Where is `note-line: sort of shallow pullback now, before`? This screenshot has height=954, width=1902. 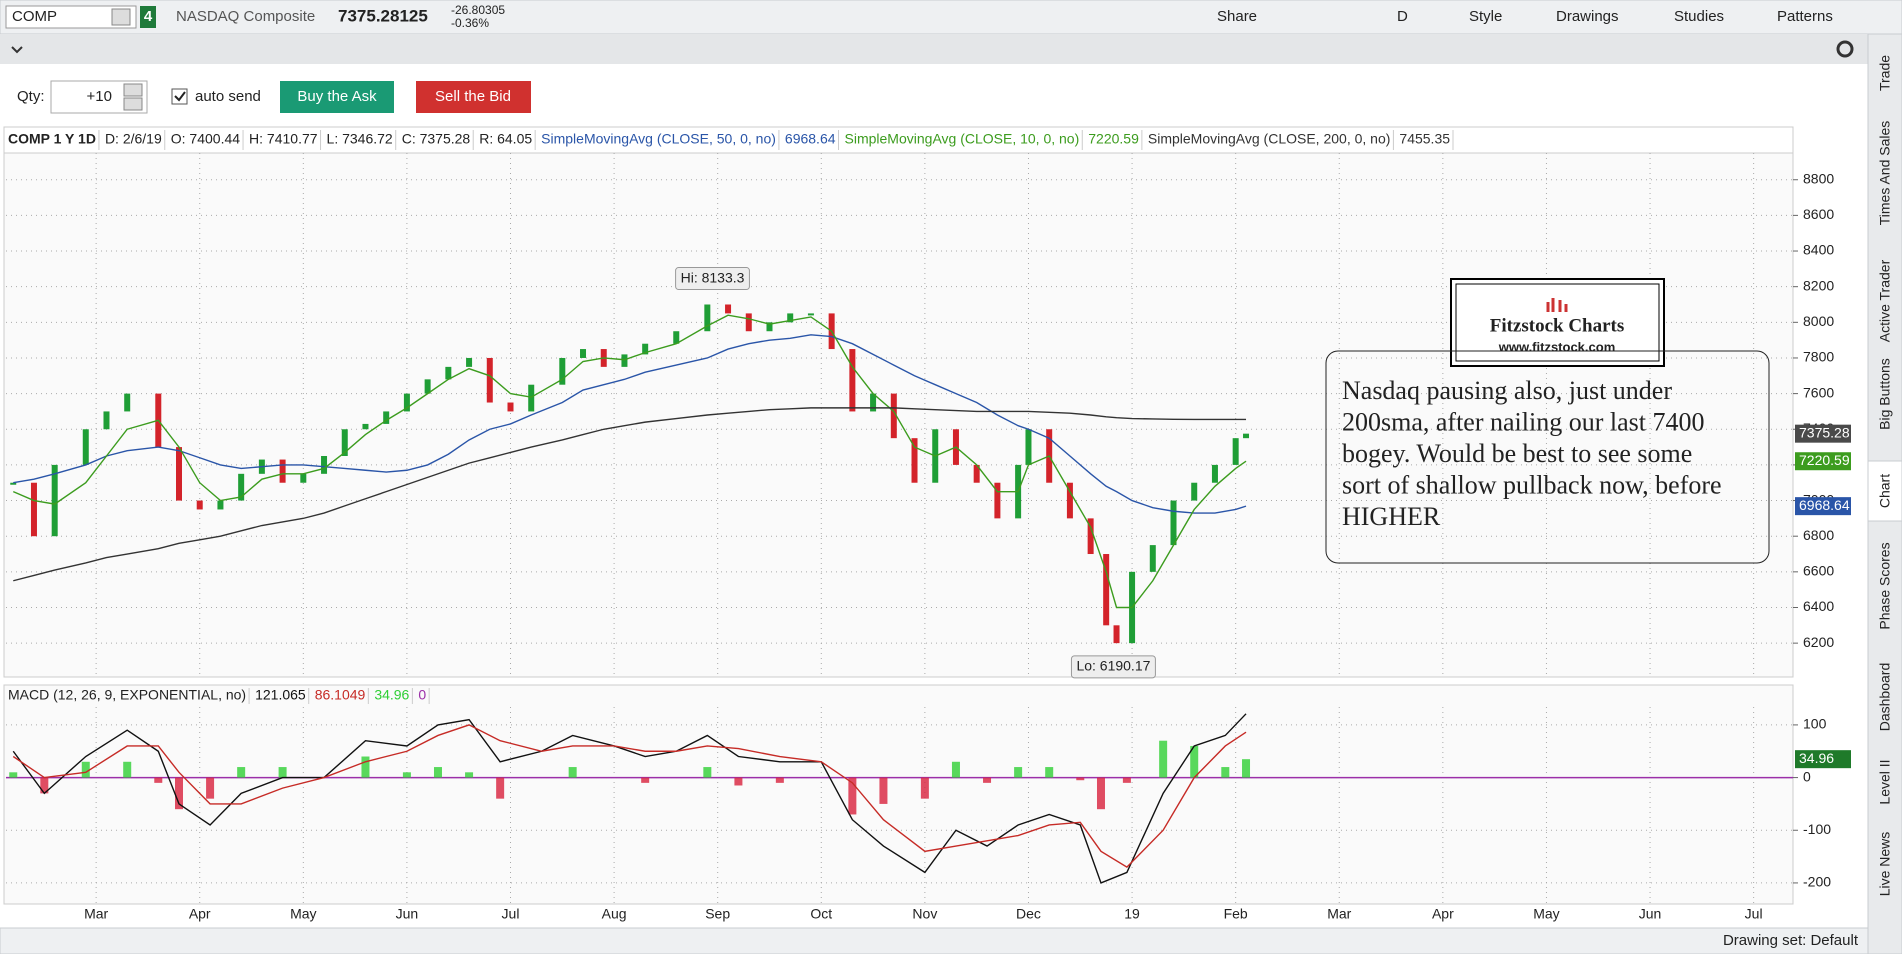
note-line: sort of shallow pullback now, before is located at coordinates (1532, 484).